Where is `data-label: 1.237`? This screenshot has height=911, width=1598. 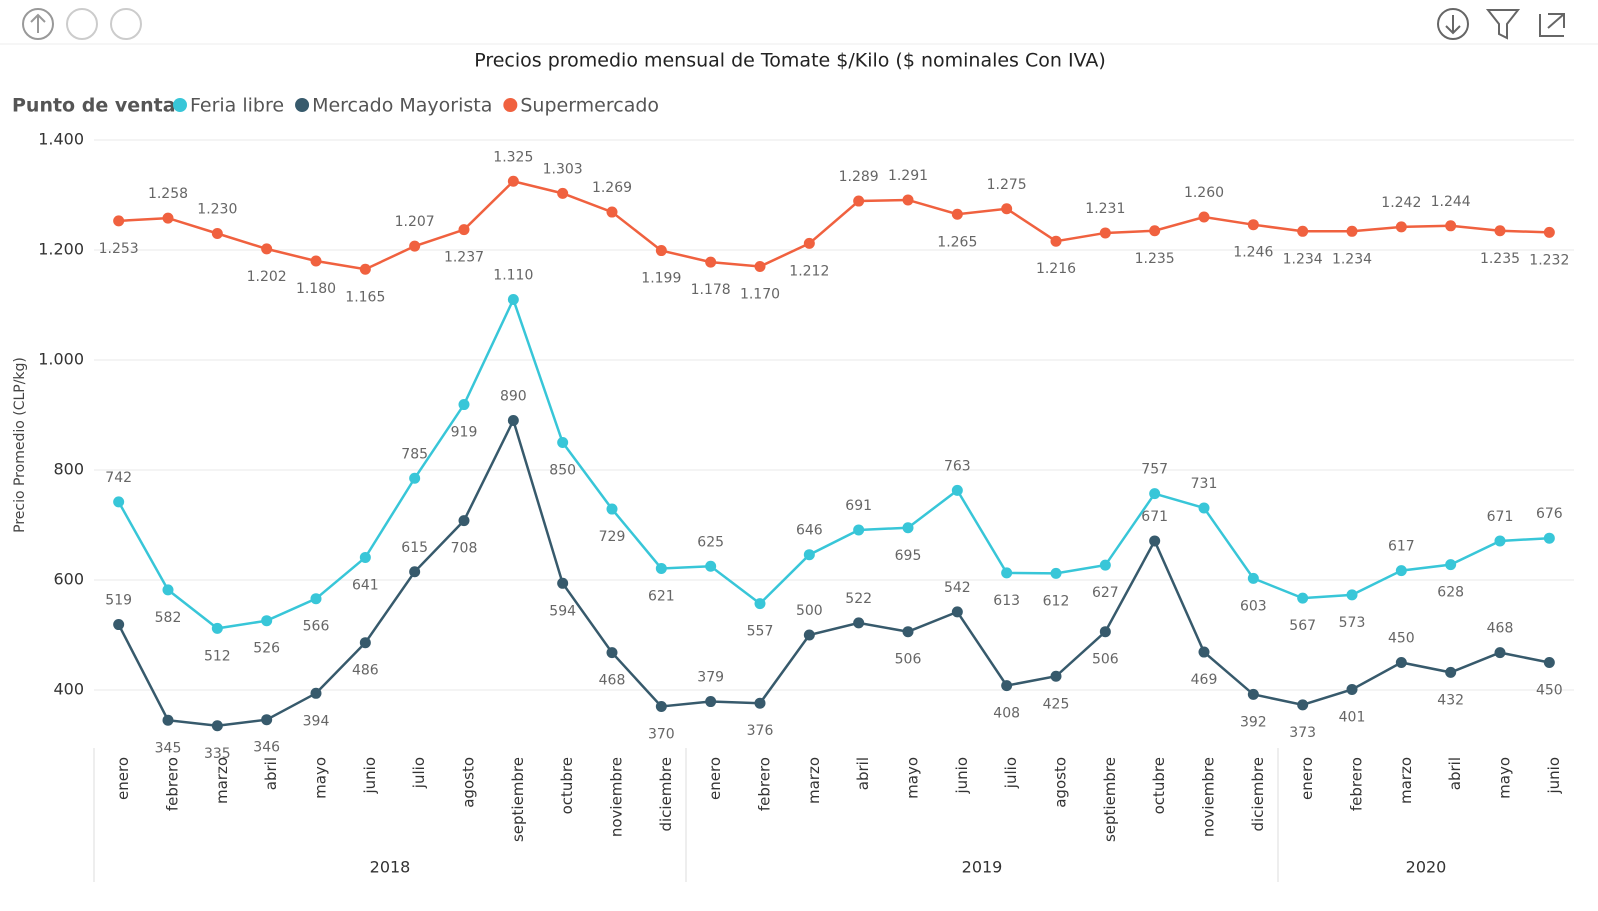
data-label: 1.237 is located at coordinates (464, 258).